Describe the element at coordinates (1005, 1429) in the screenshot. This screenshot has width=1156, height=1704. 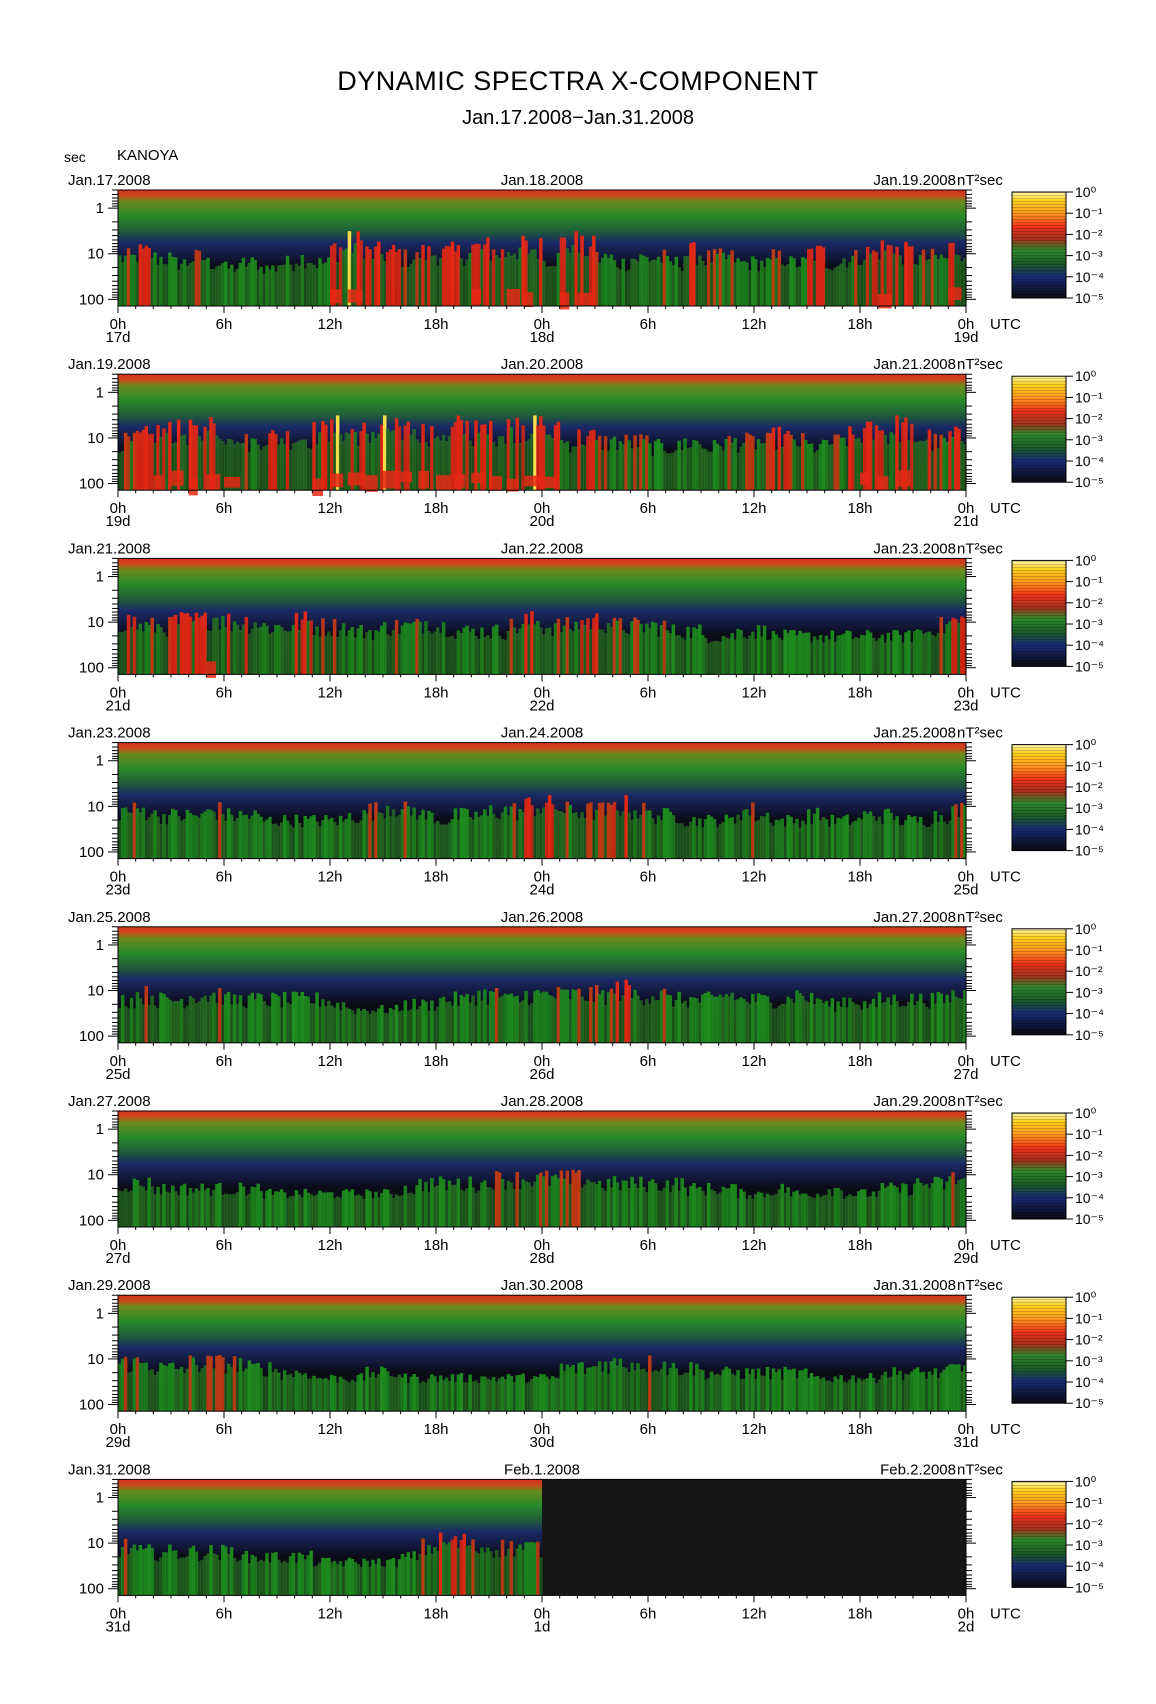
I see `utc-label: UTC` at that location.